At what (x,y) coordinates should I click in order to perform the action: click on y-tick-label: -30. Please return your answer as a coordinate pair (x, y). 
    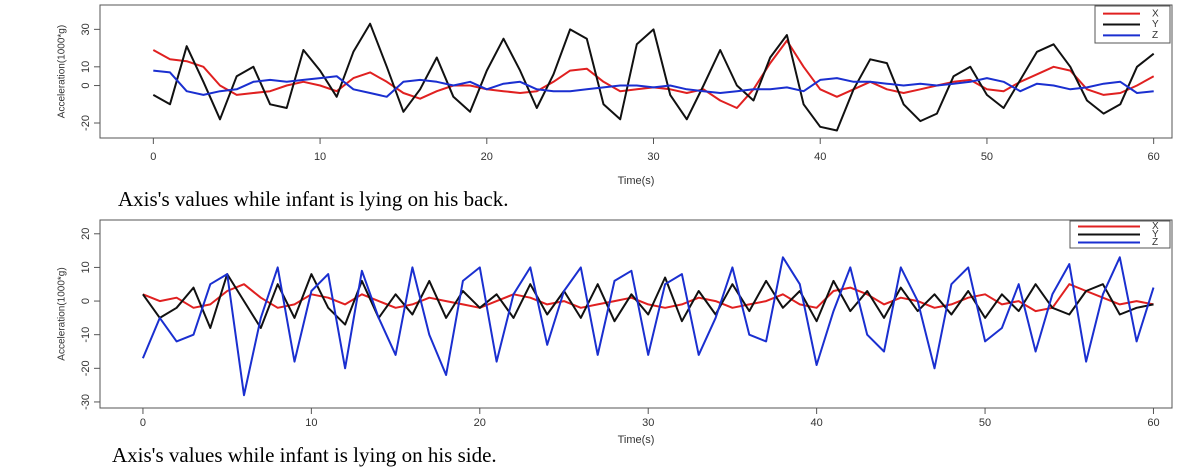
    Looking at the image, I should click on (86, 402).